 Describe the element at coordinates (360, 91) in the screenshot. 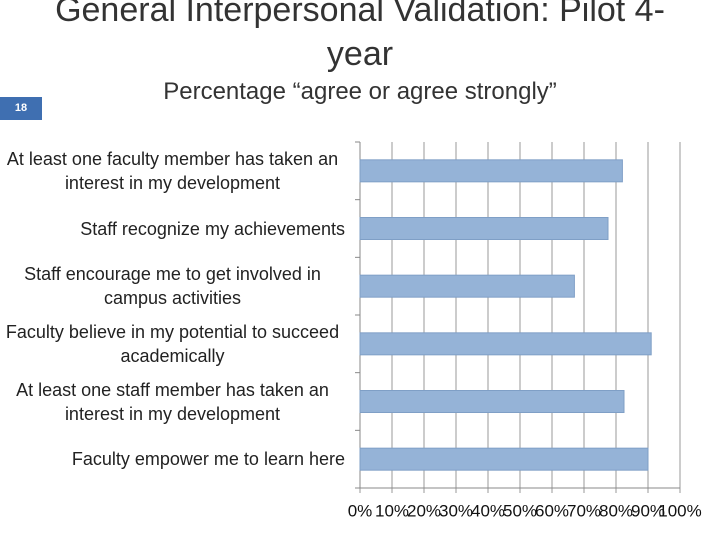

I see `chart-subtitle: Percentage “agree or agree strongly”` at that location.